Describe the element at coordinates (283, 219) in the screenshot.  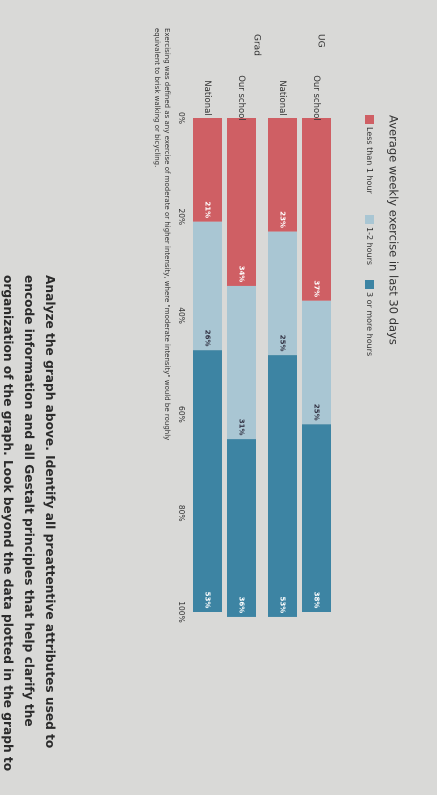
I see `data-label: 23%` at that location.